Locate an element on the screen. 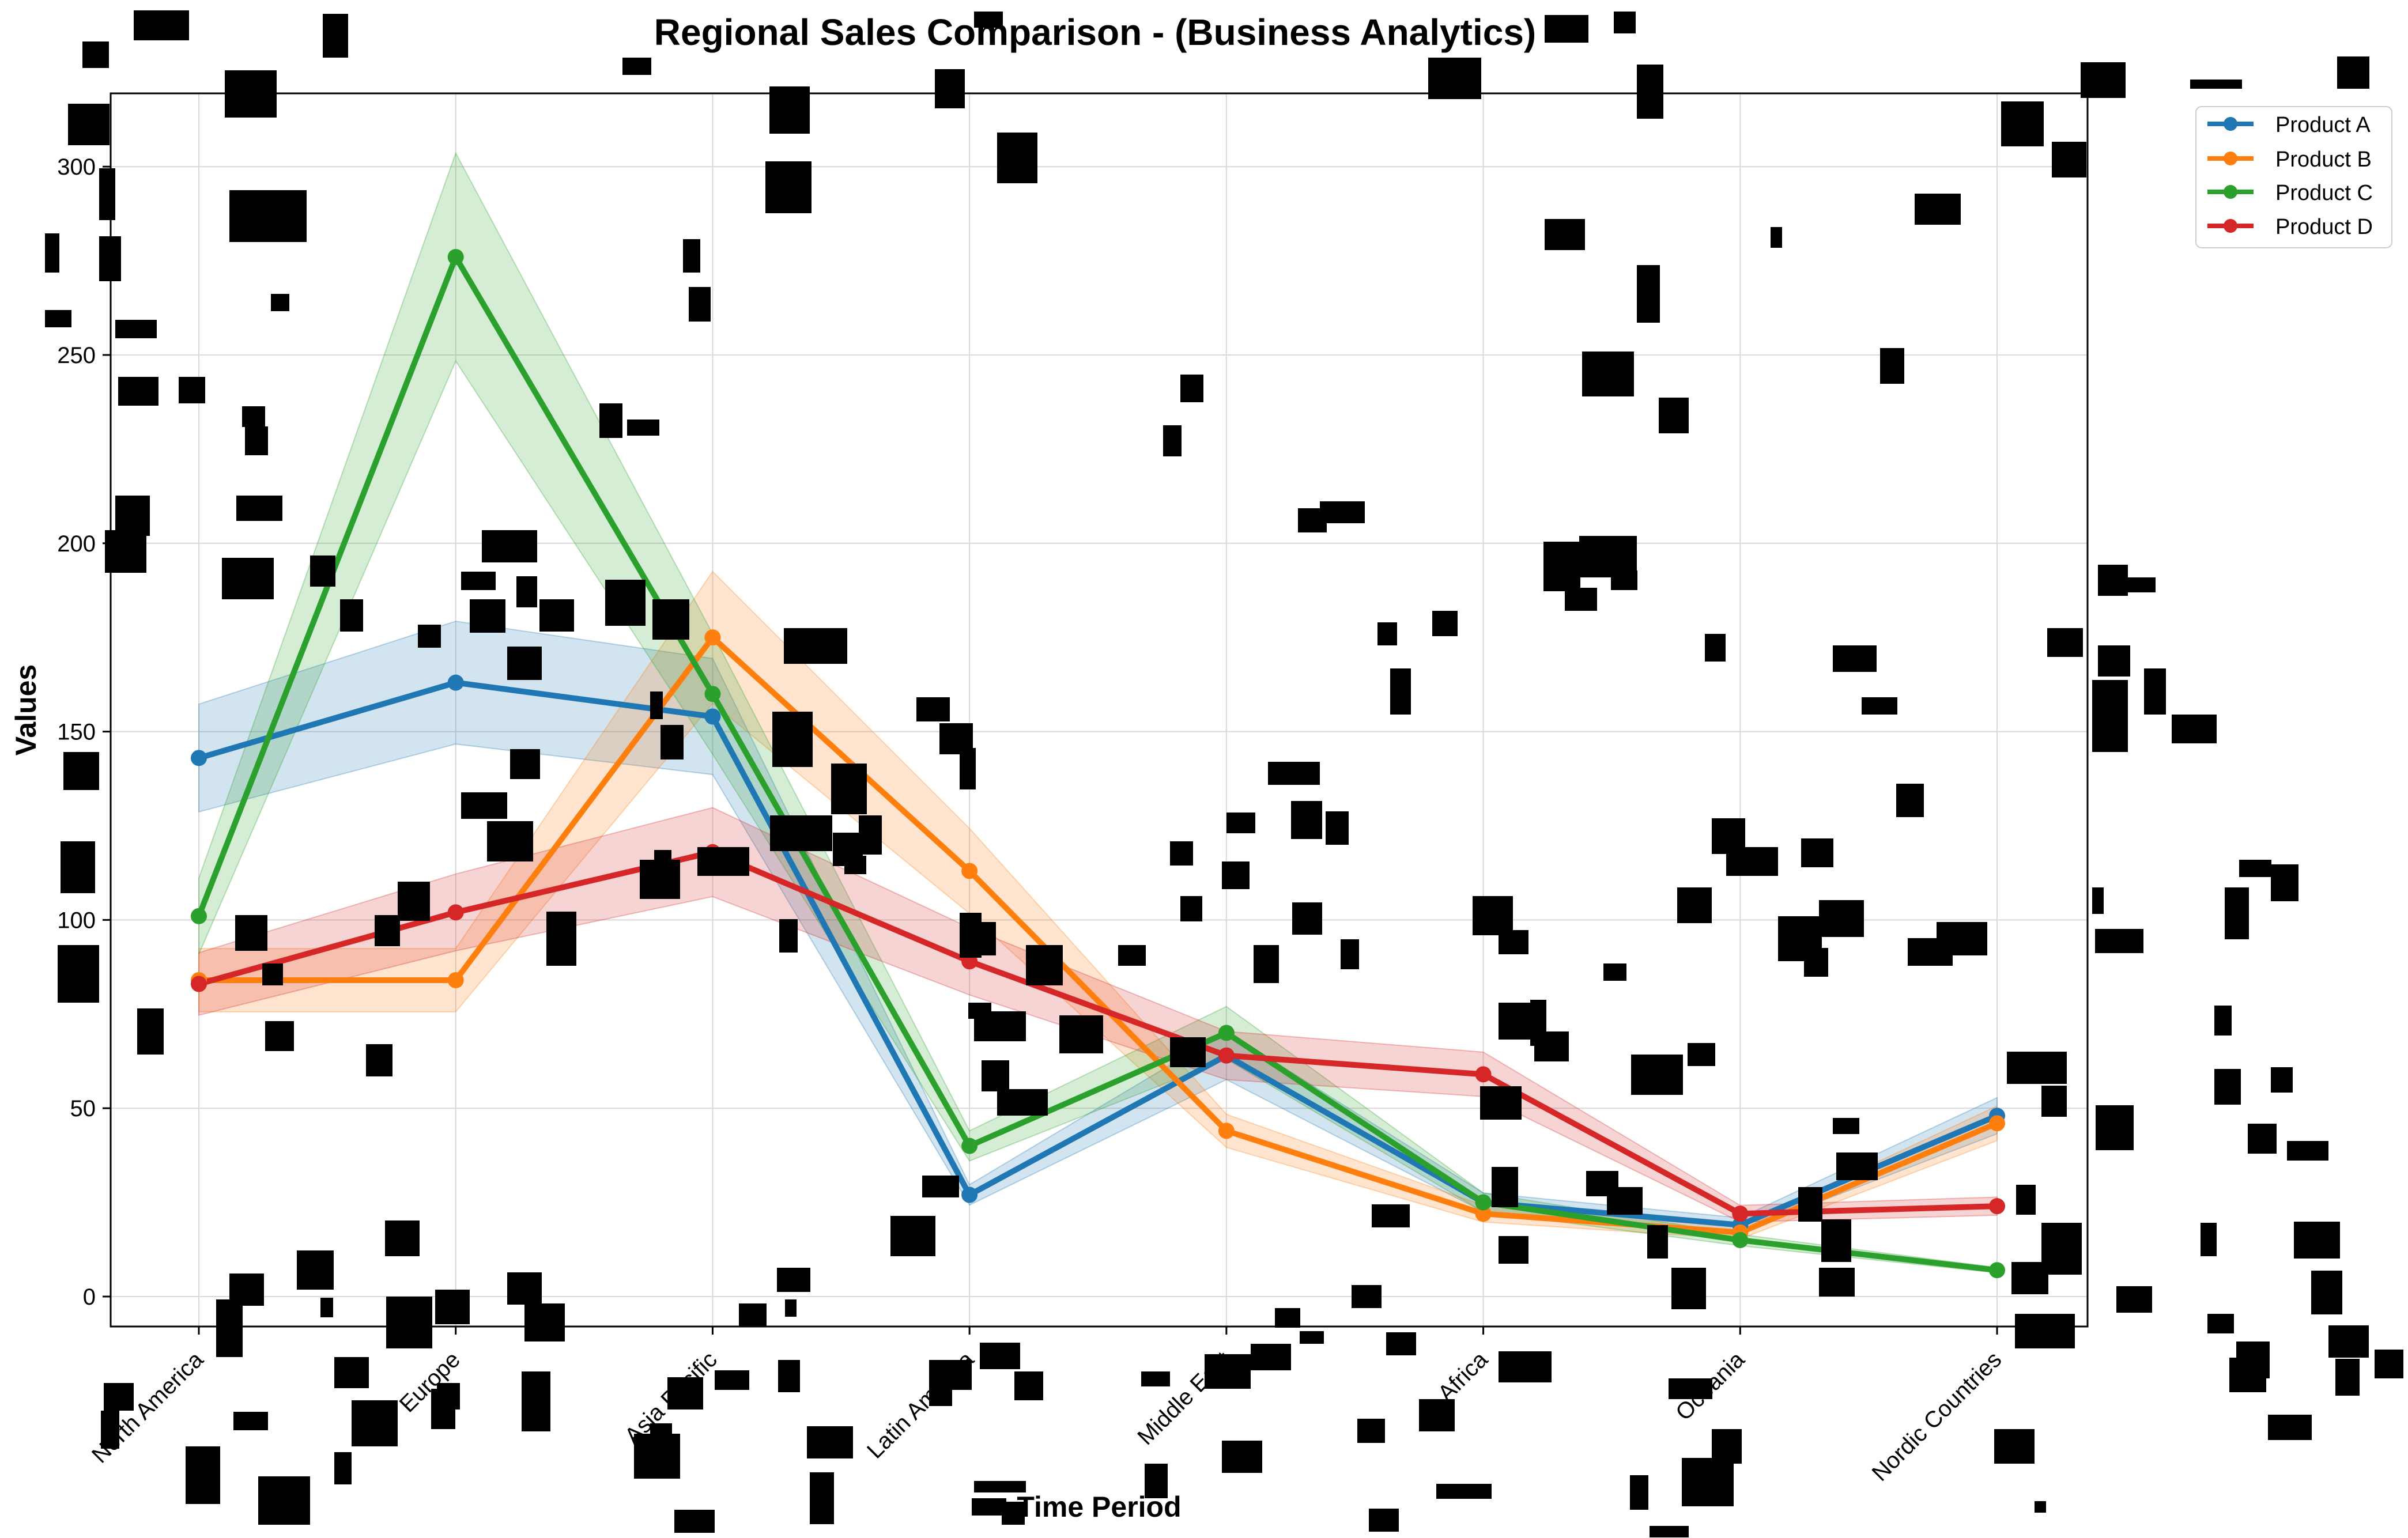  point-product-d-oceania is located at coordinates (1740, 1214).